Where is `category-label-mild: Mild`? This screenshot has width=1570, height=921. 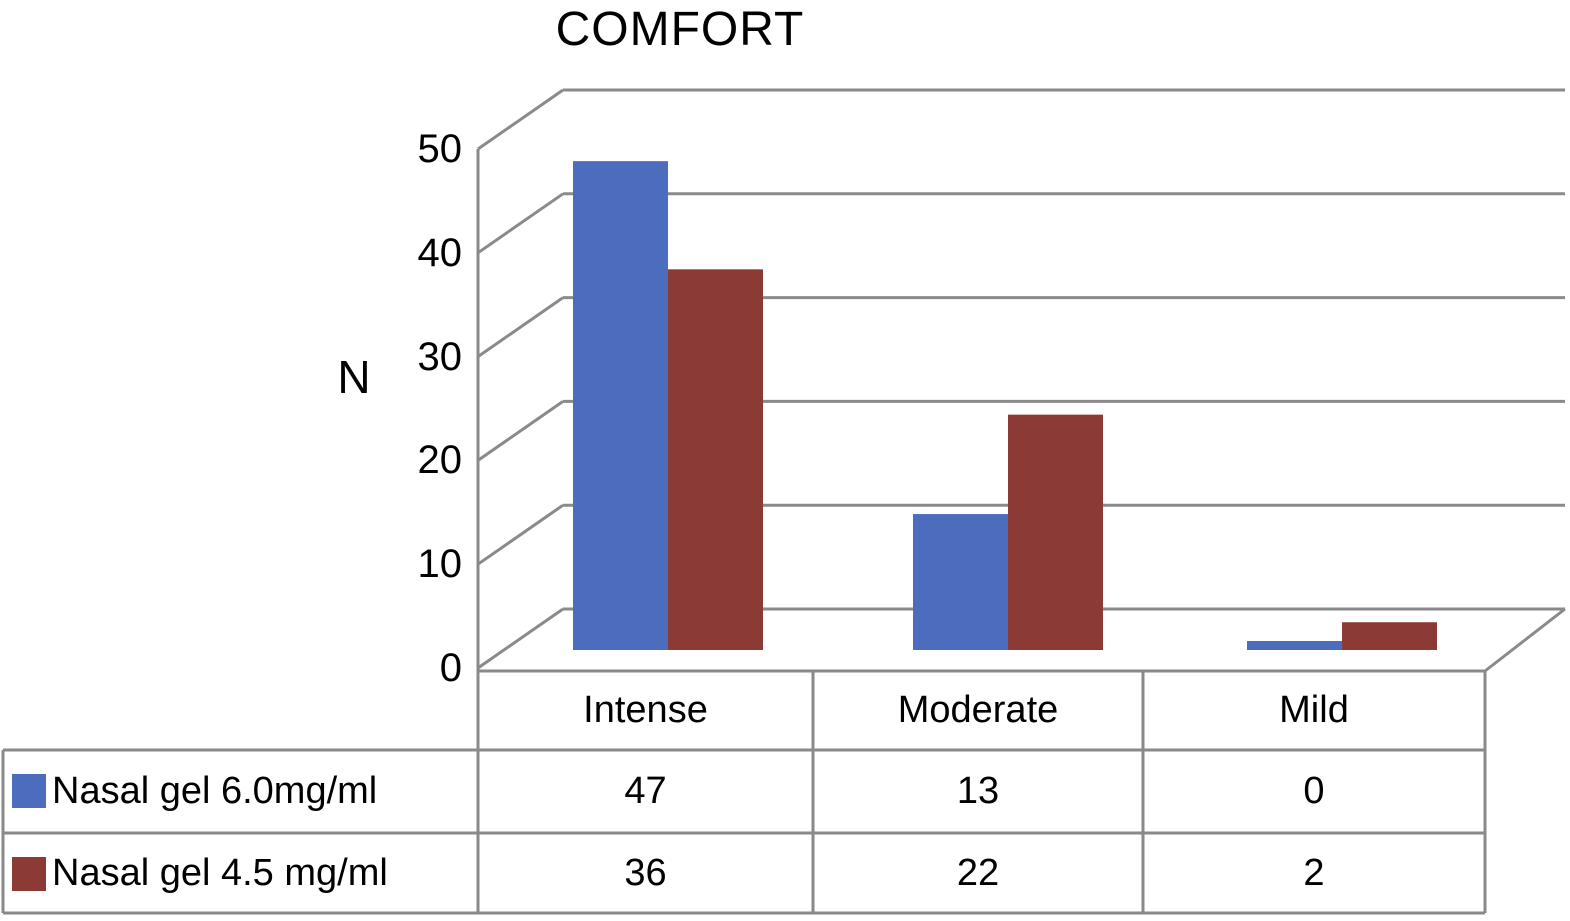
category-label-mild: Mild is located at coordinates (1314, 710).